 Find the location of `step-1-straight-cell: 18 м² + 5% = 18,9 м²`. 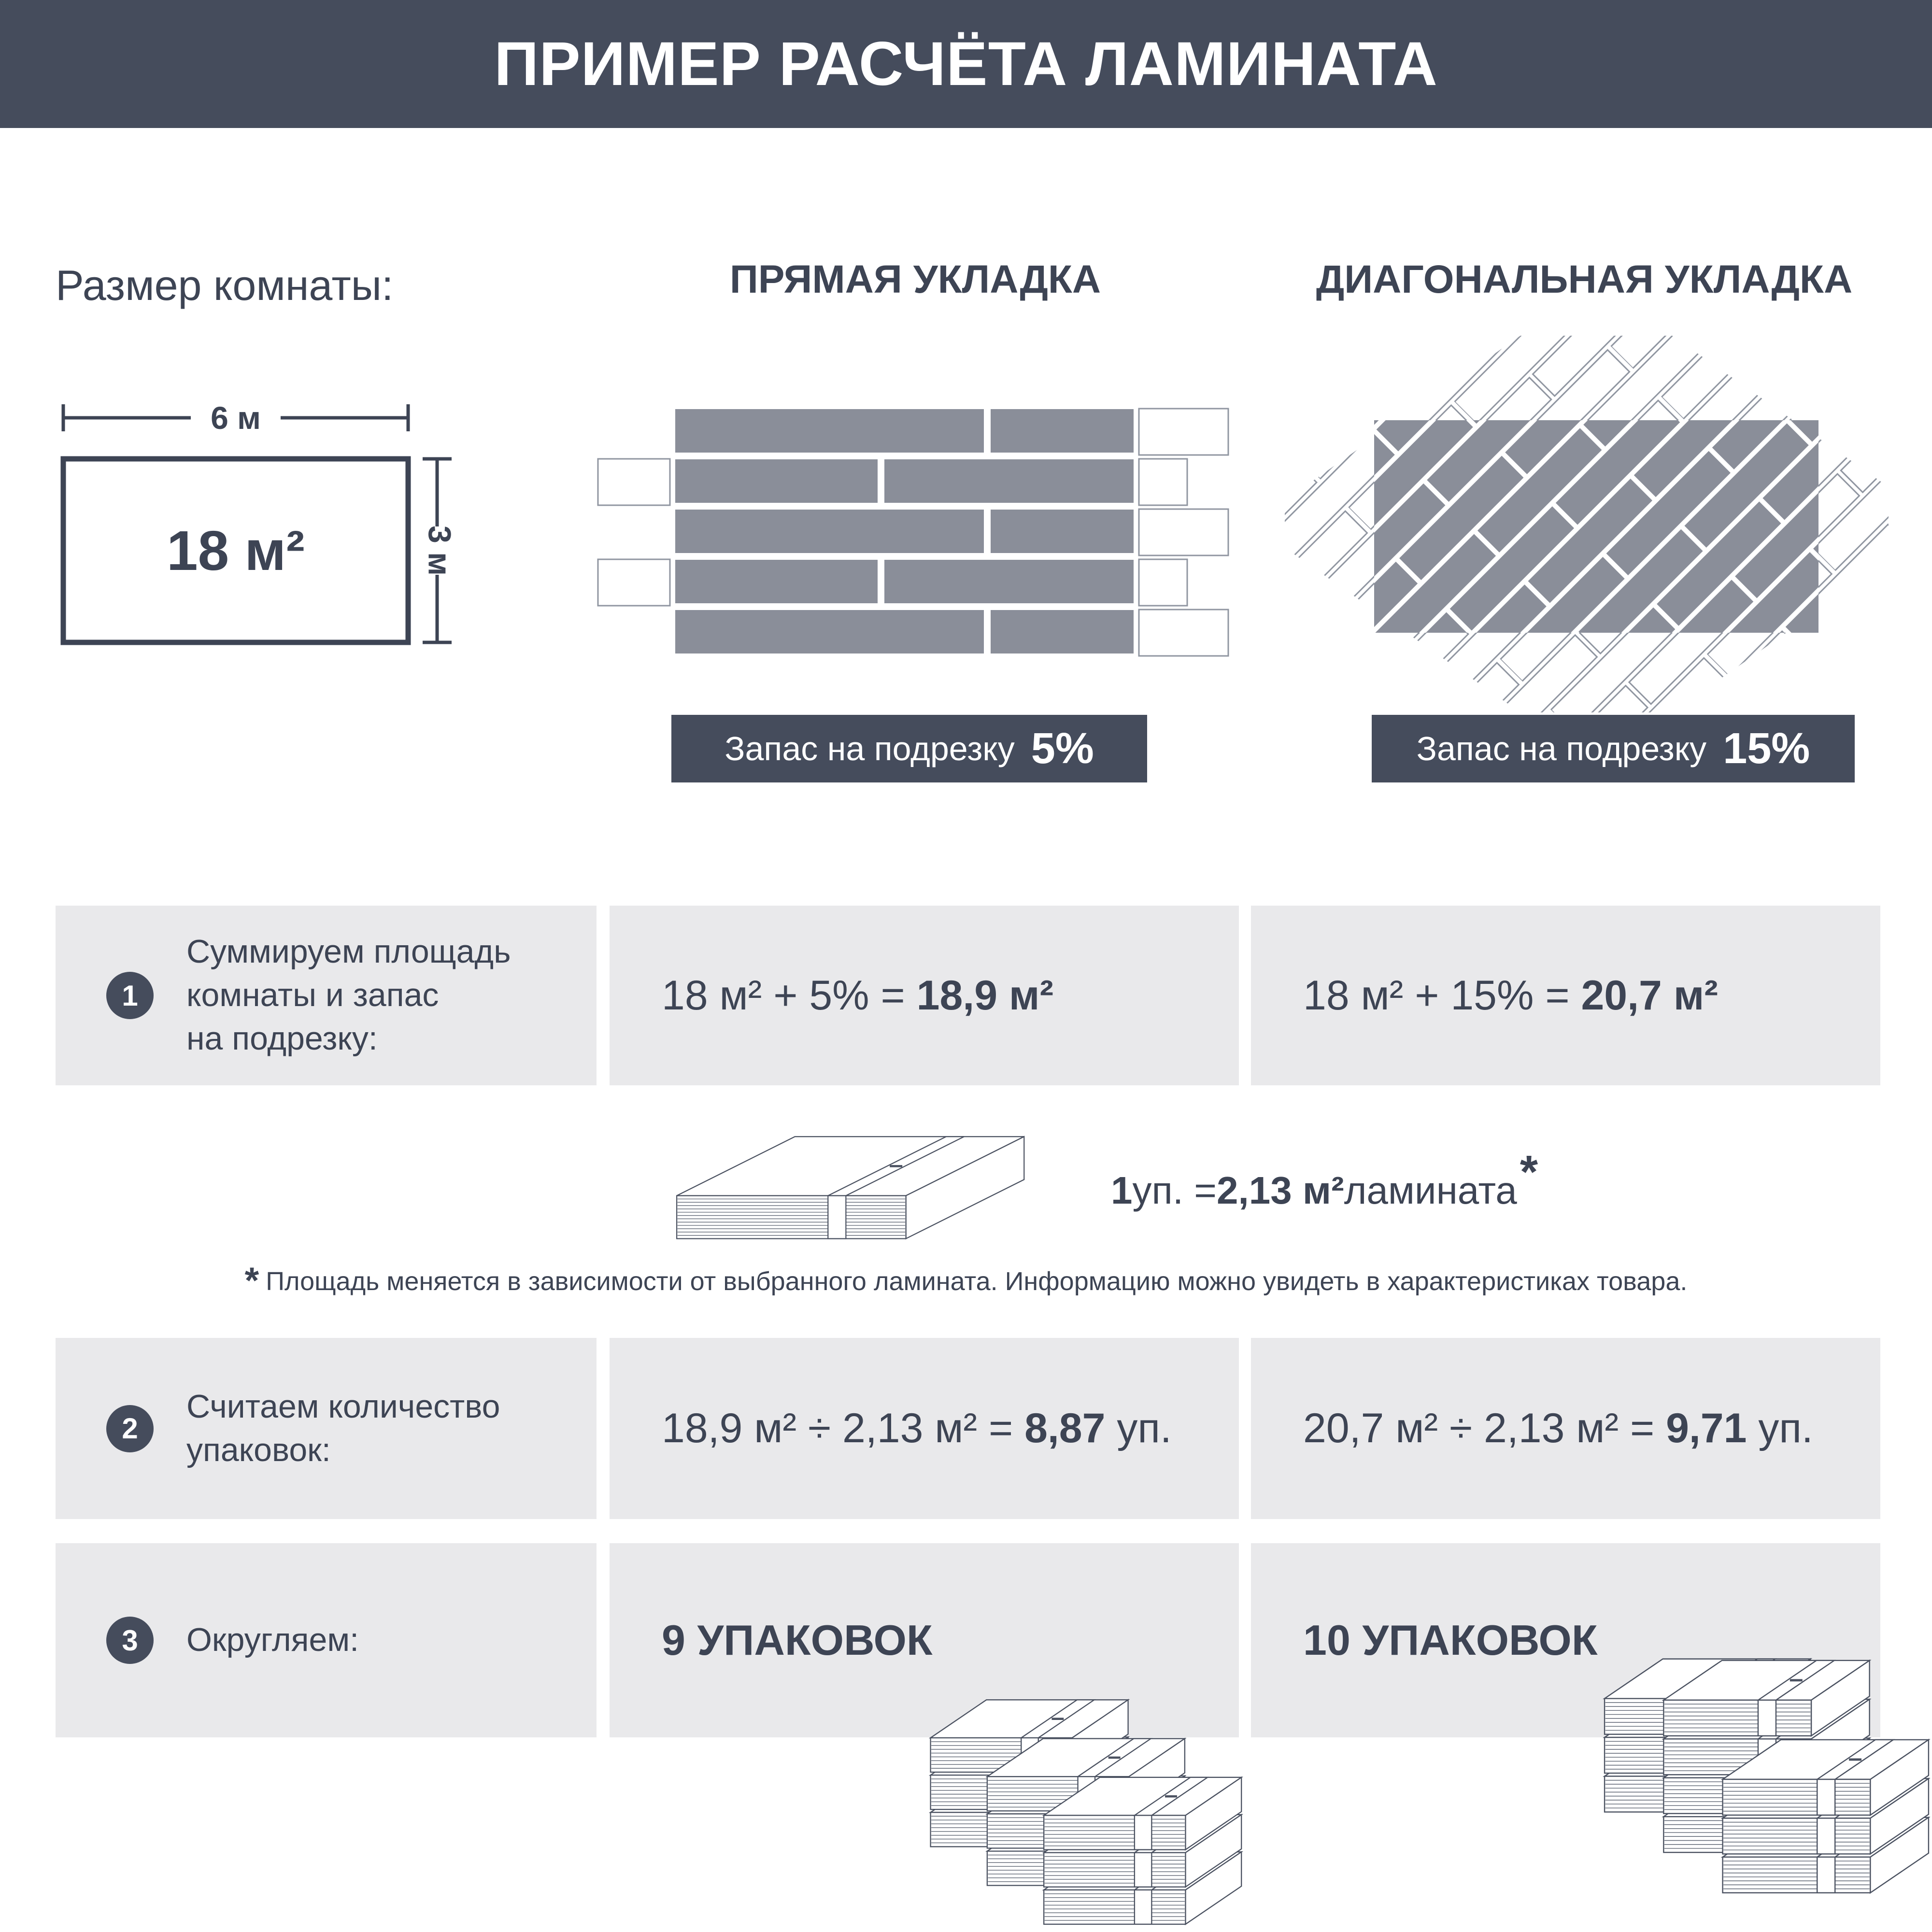

step-1-straight-cell: 18 м² + 5% = 18,9 м² is located at coordinates (924, 995).